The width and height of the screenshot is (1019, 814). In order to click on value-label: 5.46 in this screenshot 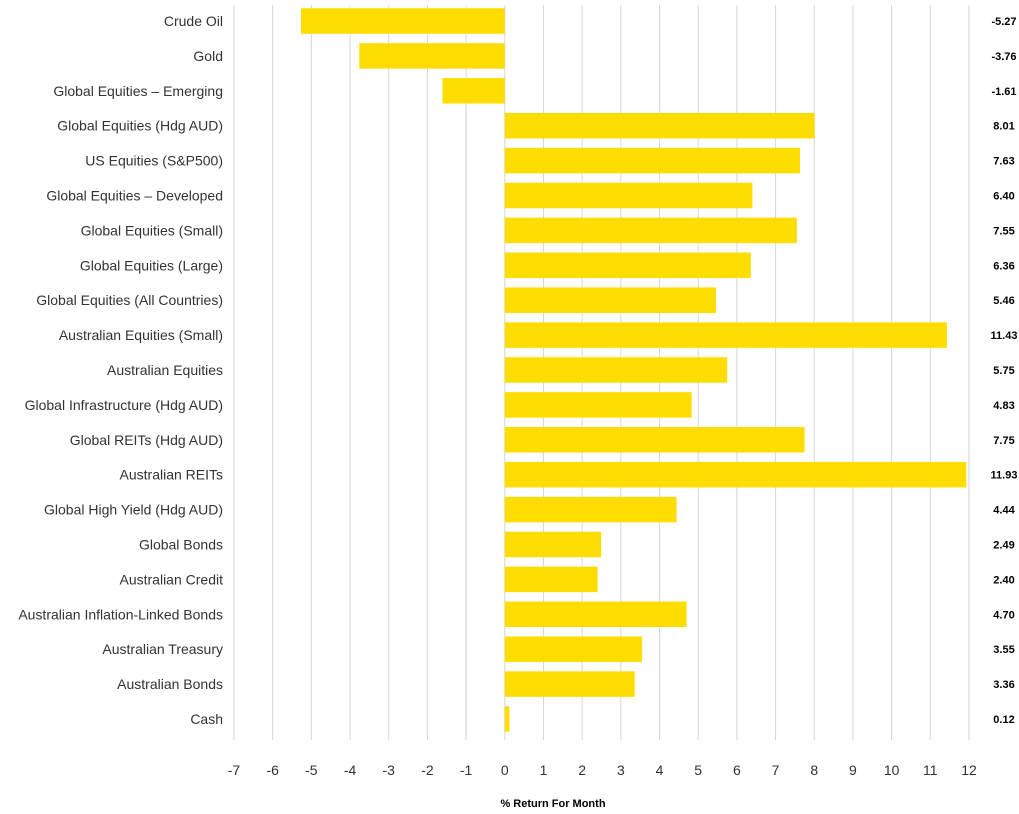, I will do `click(1003, 301)`.